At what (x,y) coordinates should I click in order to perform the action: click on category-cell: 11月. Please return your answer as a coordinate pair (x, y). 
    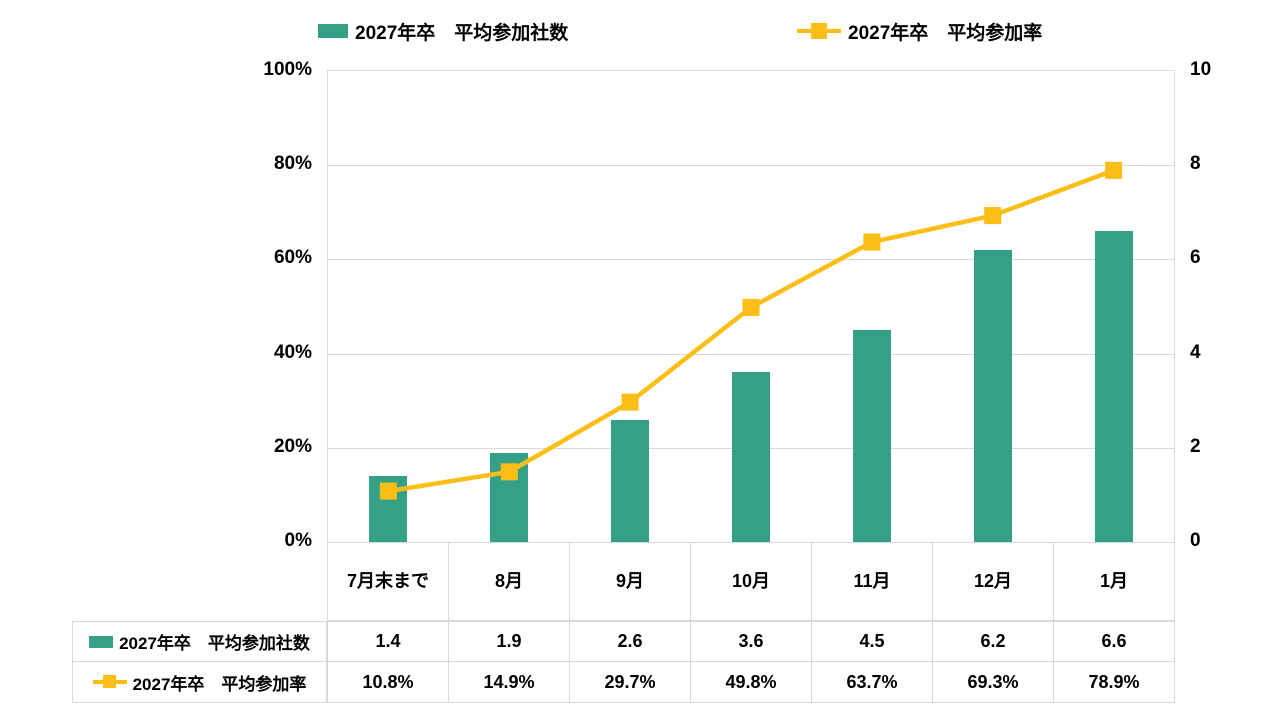
    Looking at the image, I should click on (872, 581).